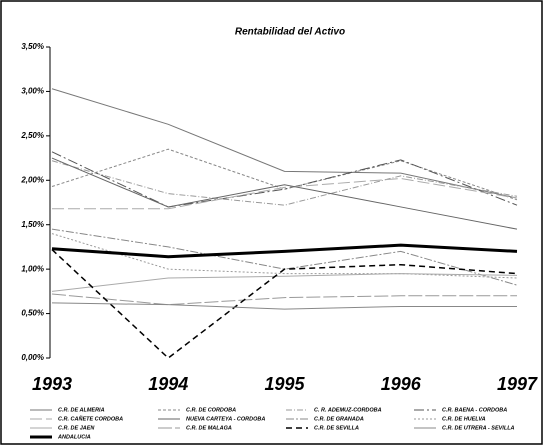 The height and width of the screenshot is (446, 544). Describe the element at coordinates (32, 46) in the screenshot. I see `y-tick-label: 3,50%` at that location.